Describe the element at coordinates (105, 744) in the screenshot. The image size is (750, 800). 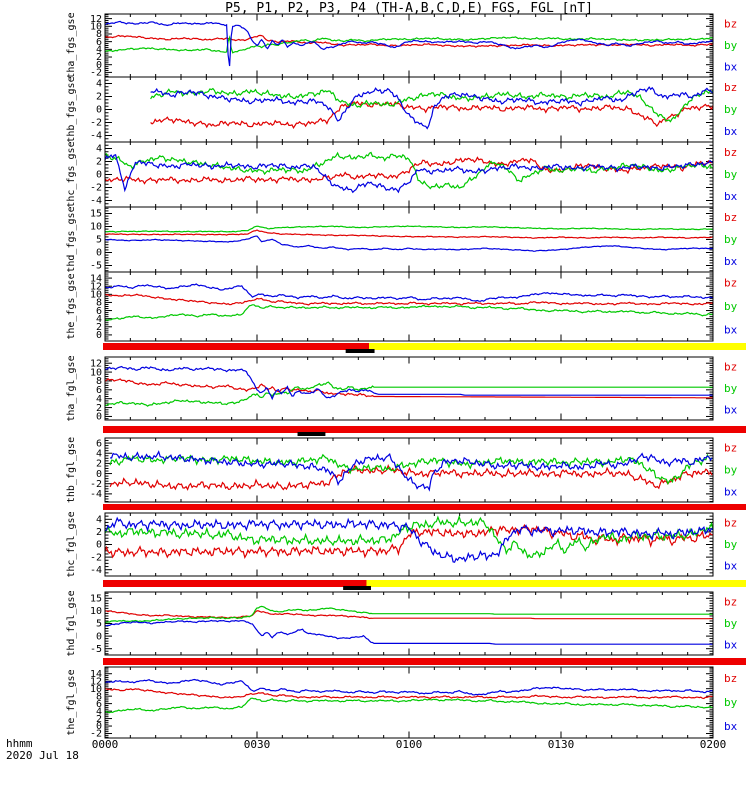
I see `x-tick-label: 0000` at that location.